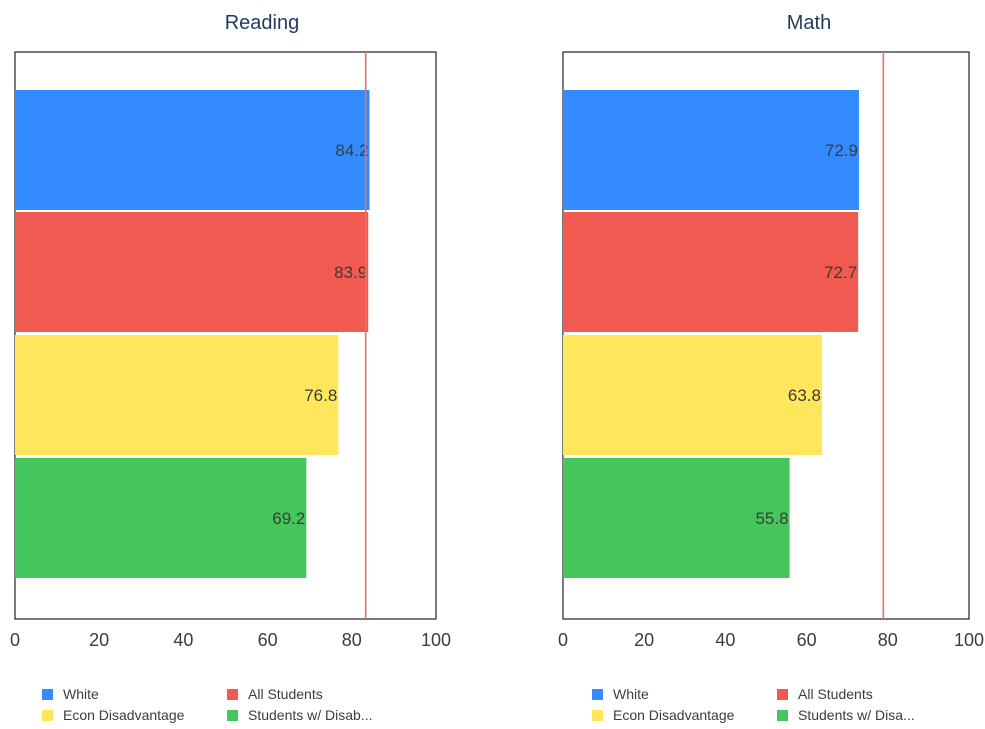  I want to click on bar-value-label: 63.8, so click(804, 395).